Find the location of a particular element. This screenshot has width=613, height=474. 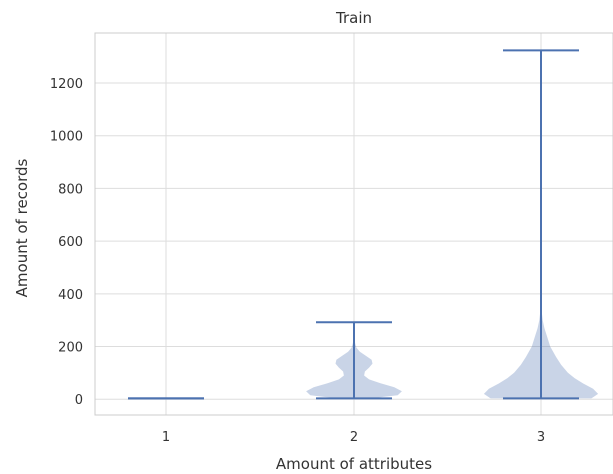

y-tick-label: 1000 is located at coordinates (66, 137).